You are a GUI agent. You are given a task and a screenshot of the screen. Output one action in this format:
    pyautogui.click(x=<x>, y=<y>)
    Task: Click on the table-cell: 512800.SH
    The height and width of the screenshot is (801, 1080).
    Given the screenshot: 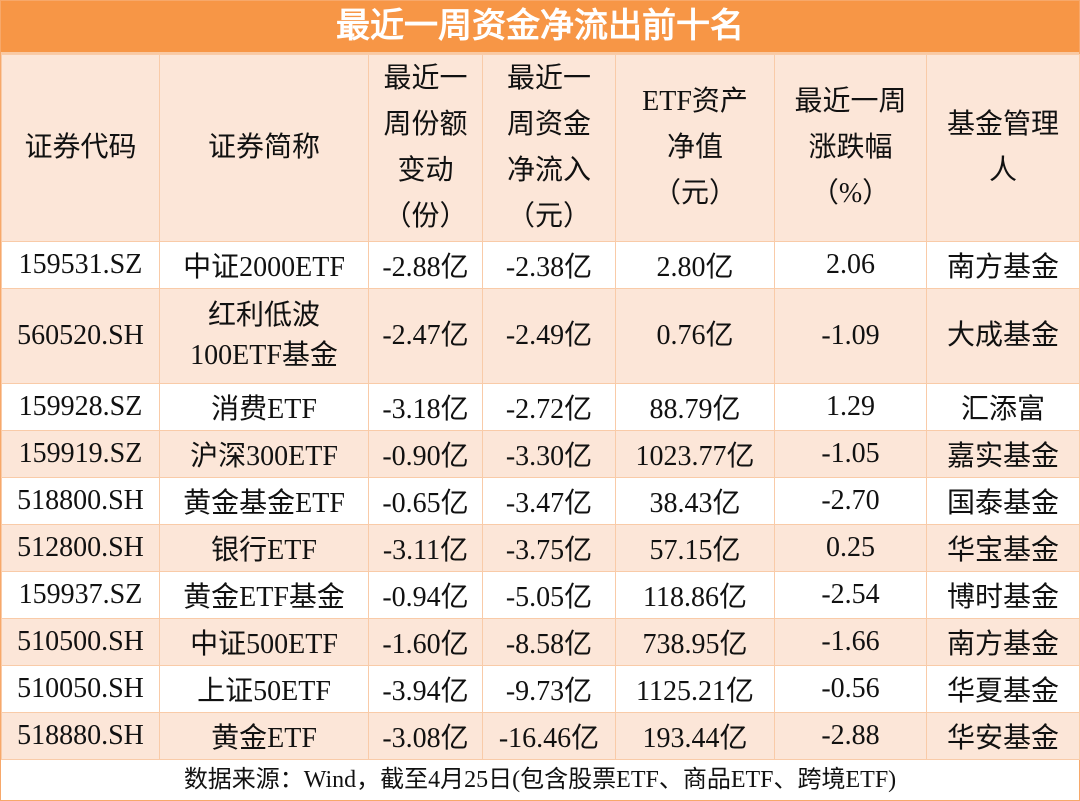 What is the action you would take?
    pyautogui.click(x=80, y=548)
    